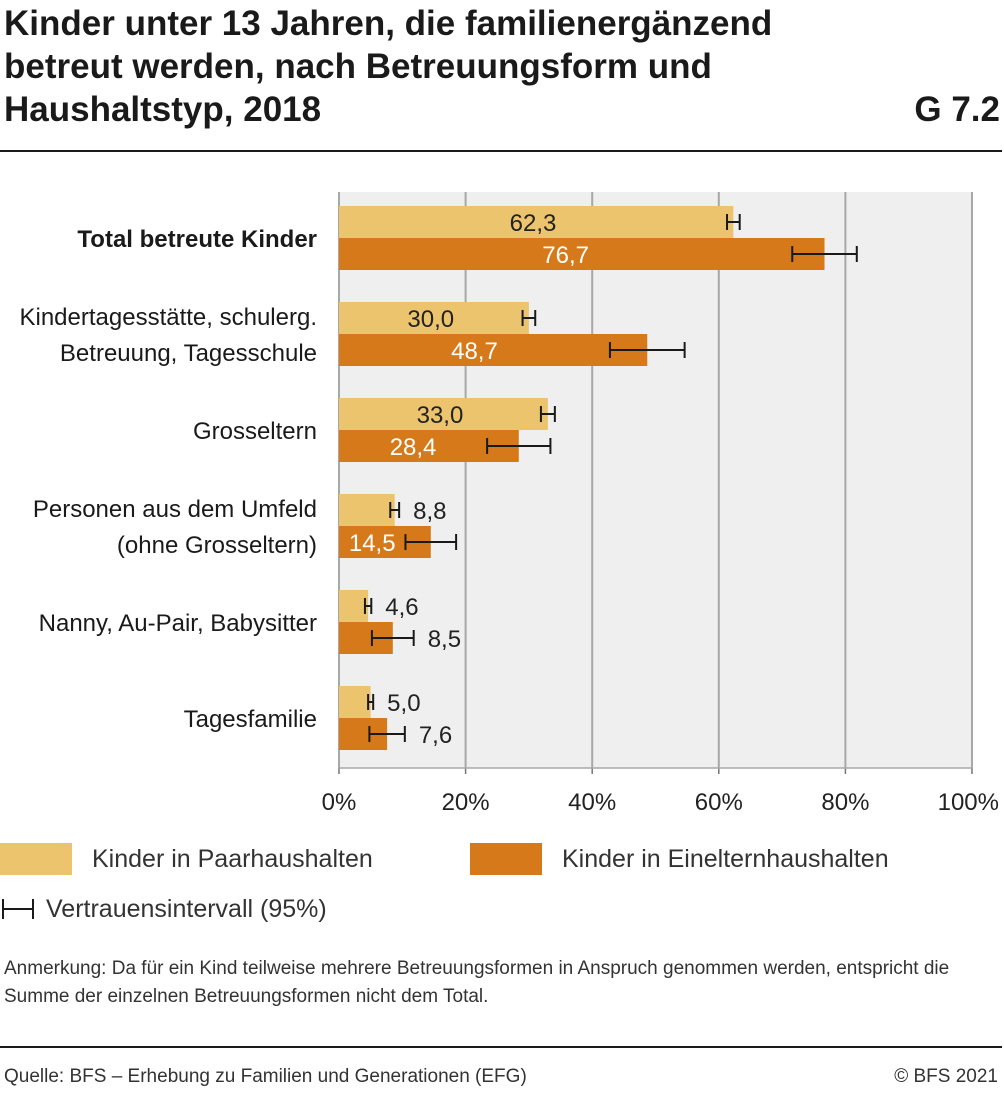 The height and width of the screenshot is (1093, 1004). Describe the element at coordinates (186, 908) in the screenshot. I see `legend-label-ci: Vertrauensintervall (95%)` at that location.